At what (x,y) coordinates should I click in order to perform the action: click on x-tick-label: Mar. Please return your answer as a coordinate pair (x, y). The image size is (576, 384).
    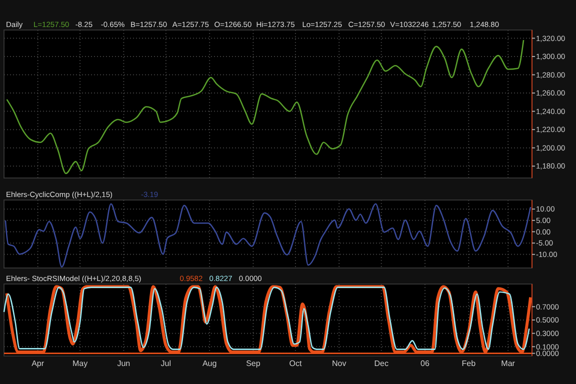
    Looking at the image, I should click on (508, 363).